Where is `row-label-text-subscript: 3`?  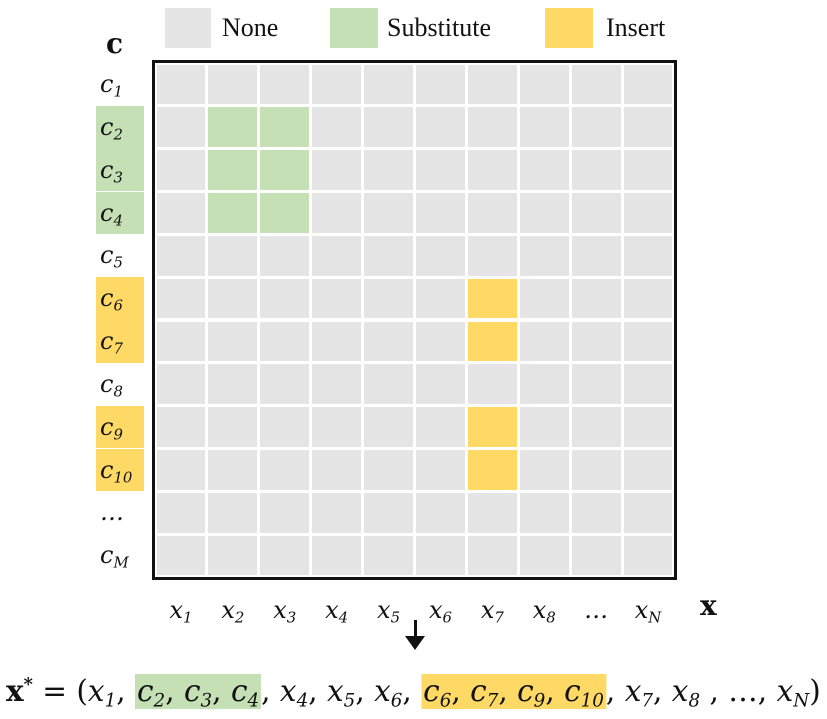 row-label-text-subscript: 3 is located at coordinates (118, 177).